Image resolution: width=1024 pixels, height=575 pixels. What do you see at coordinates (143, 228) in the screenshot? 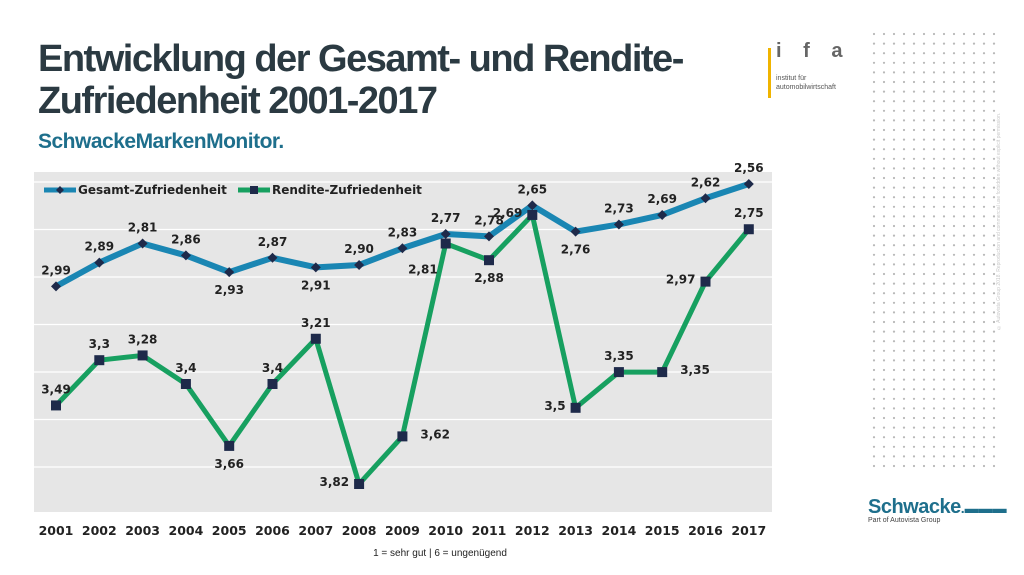
I see `data-label: 2,81` at bounding box center [143, 228].